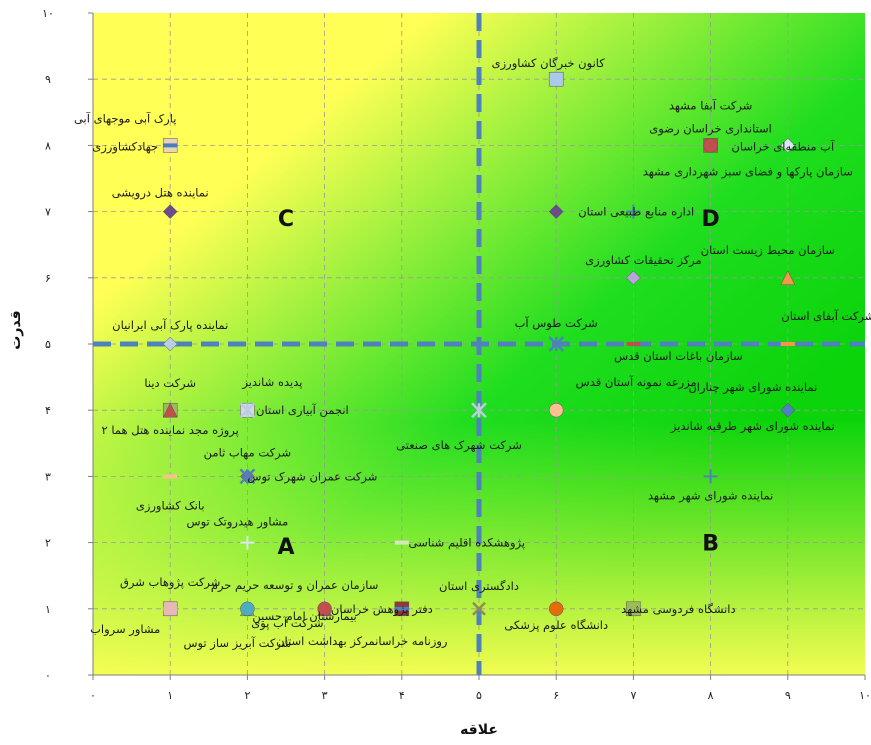  Describe the element at coordinates (556, 695) in the screenshot. I see `x-tick-label: ۶` at that location.